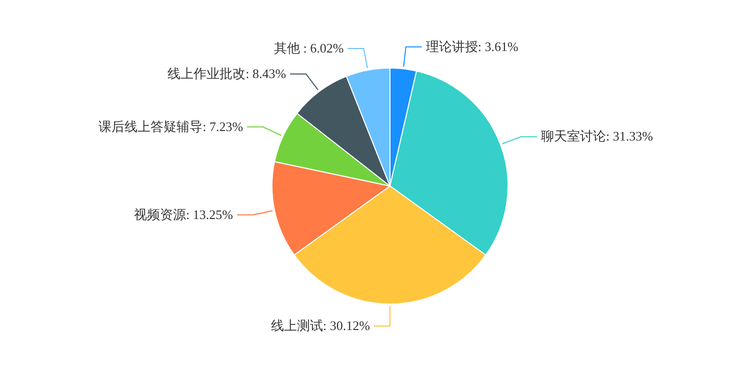 The height and width of the screenshot is (375, 750). I want to click on slice-label: 聊天室讨论, so click(573, 136).